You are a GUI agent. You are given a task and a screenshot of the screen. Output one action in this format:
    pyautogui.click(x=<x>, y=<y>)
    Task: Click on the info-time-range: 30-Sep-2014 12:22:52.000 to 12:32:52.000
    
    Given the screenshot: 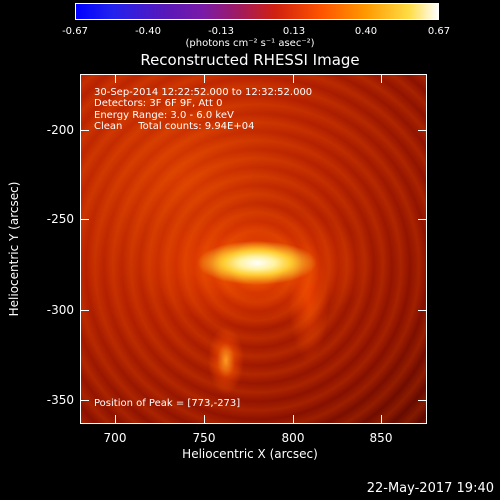 What is the action you would take?
    pyautogui.click(x=203, y=92)
    